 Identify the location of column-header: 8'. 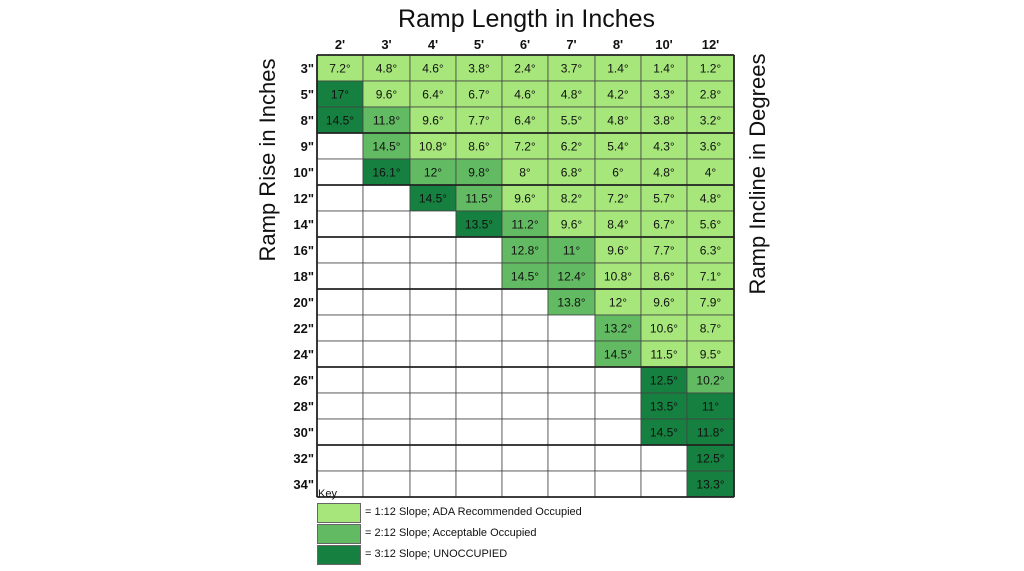
(618, 44).